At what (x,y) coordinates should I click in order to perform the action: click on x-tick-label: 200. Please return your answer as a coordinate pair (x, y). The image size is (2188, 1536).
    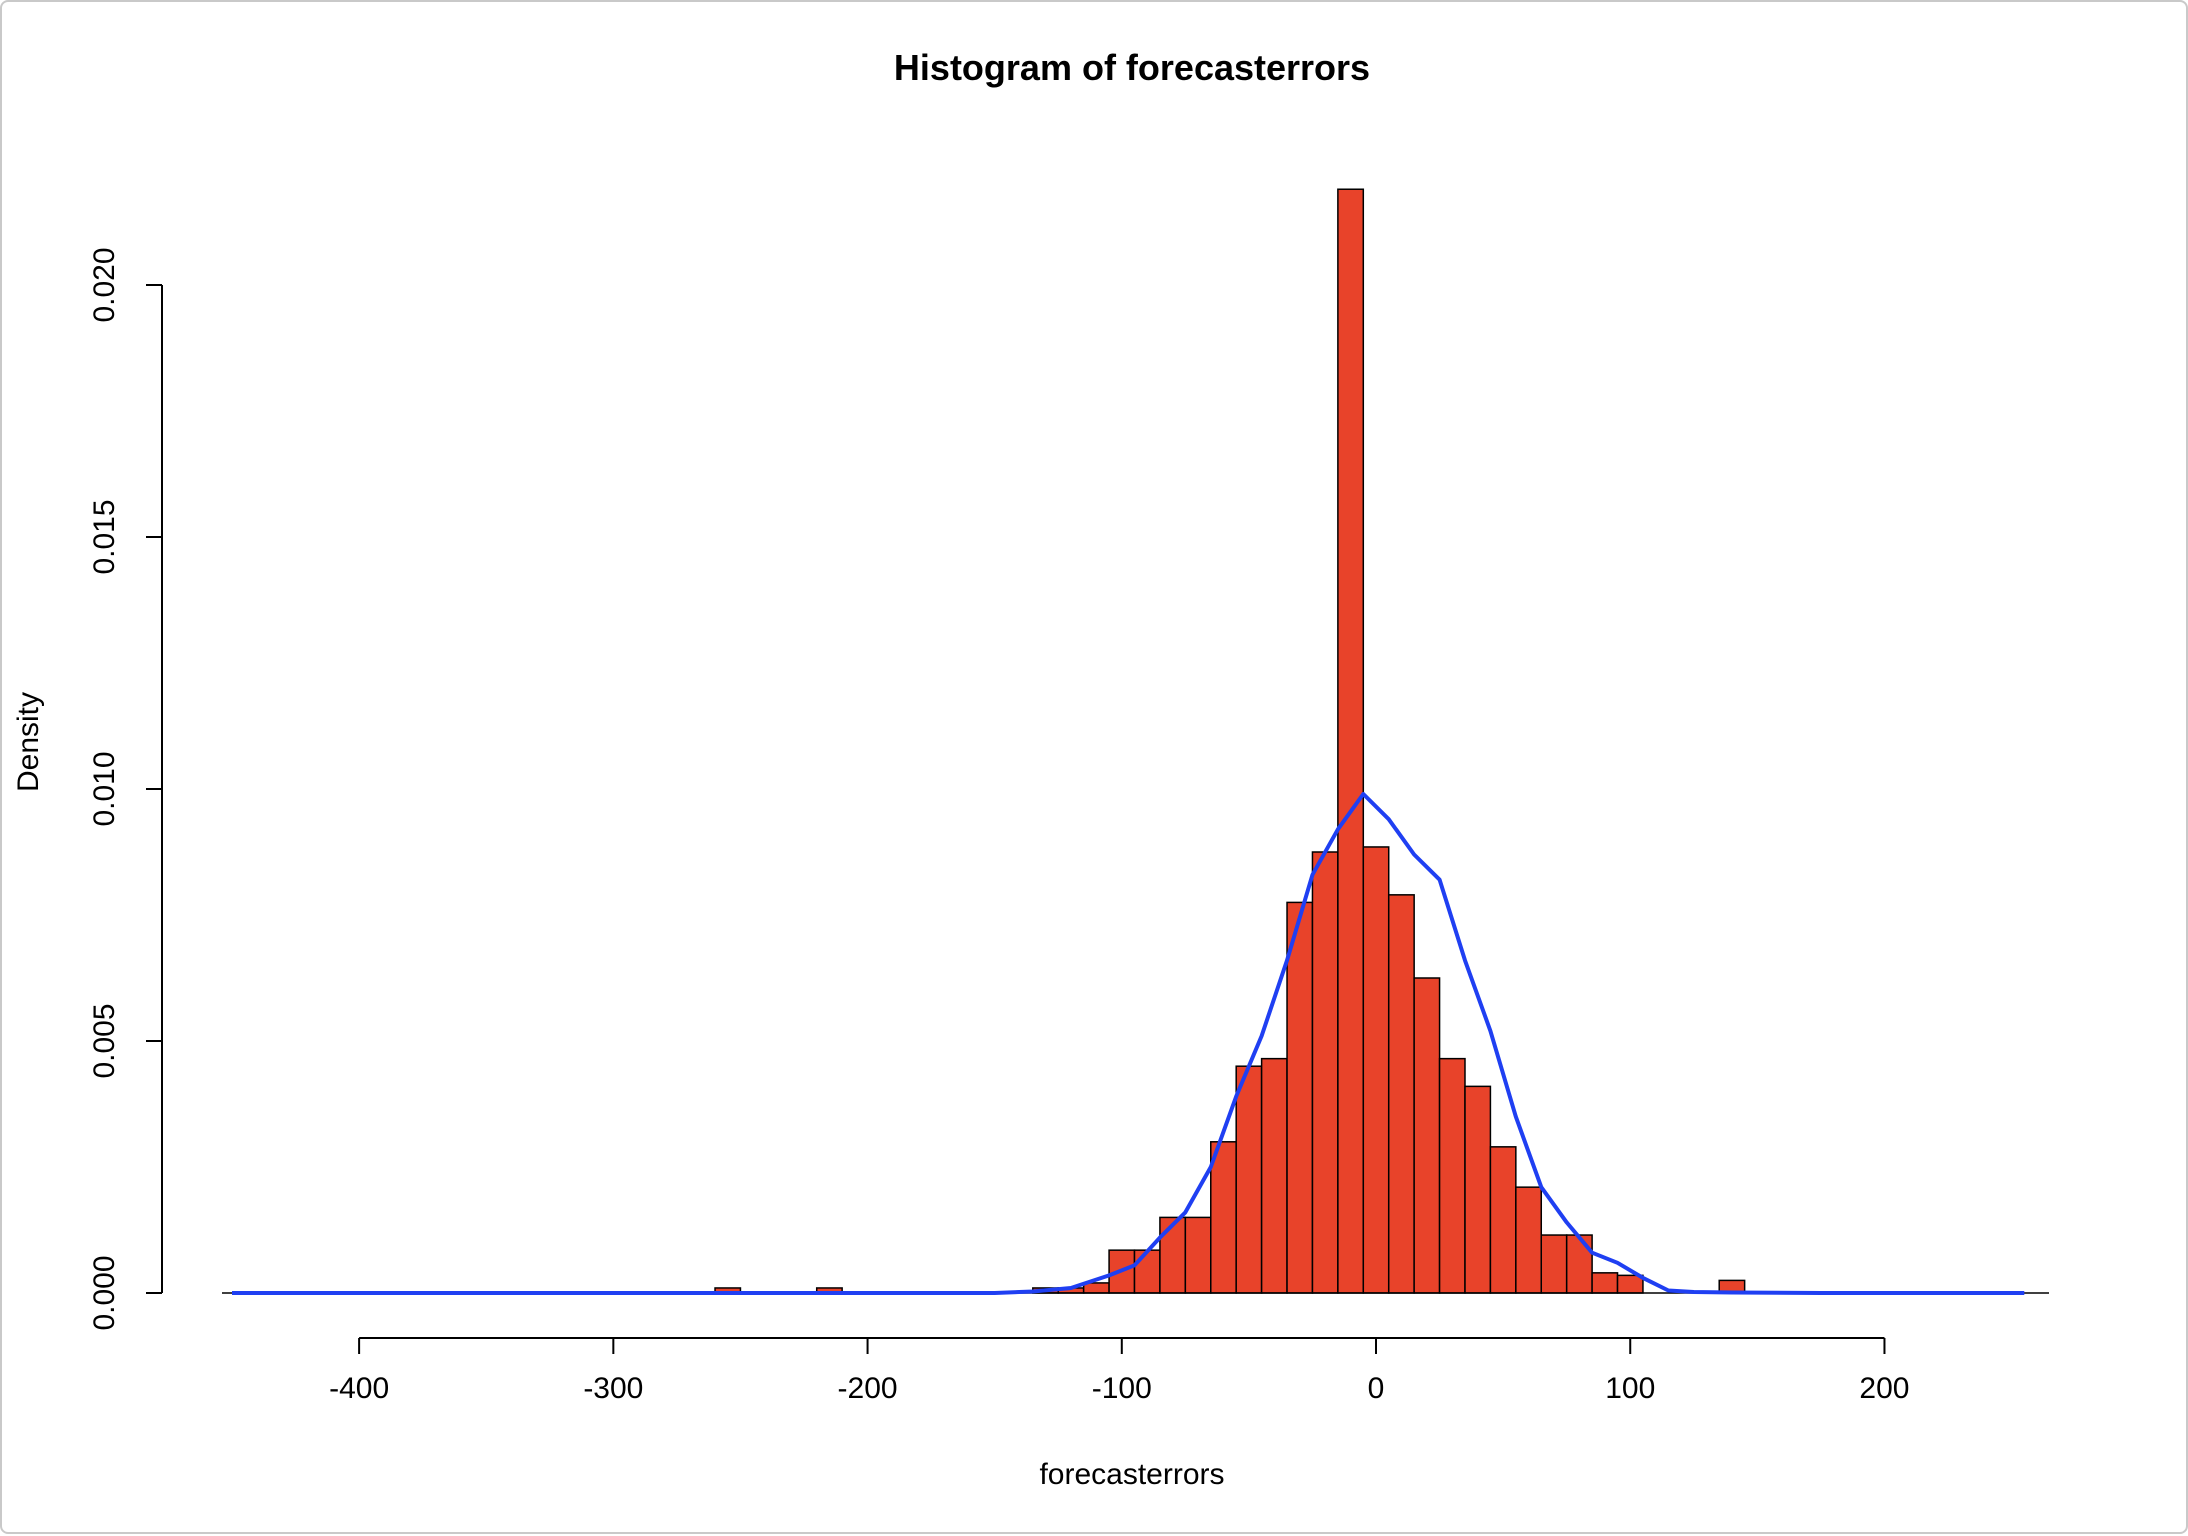
    Looking at the image, I should click on (1884, 1388).